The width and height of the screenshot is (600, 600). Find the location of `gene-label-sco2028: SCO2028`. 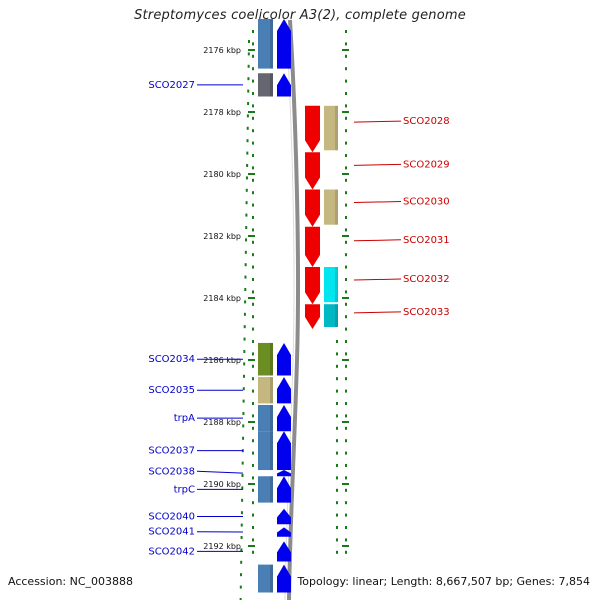

gene-label-sco2028: SCO2028 is located at coordinates (426, 121).